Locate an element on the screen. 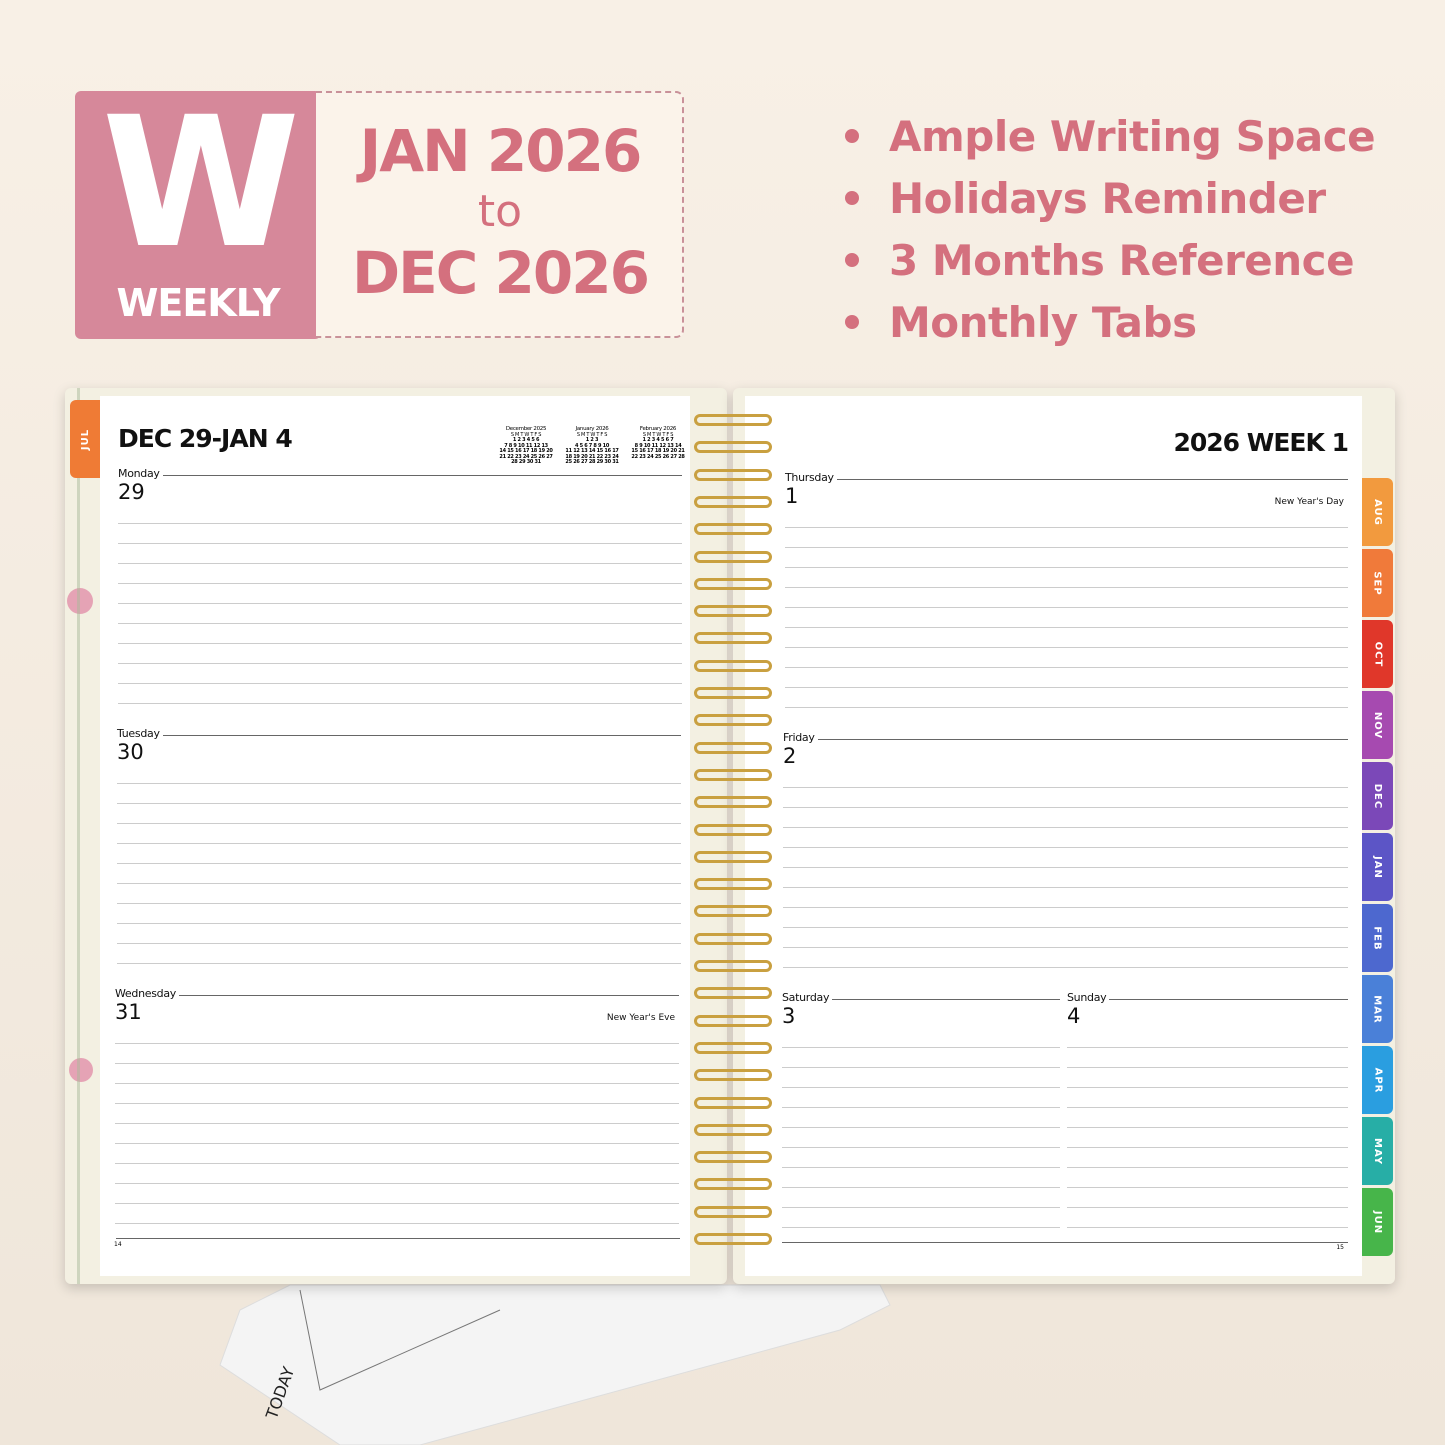  tab-label: NOV is located at coordinates (1377, 725).